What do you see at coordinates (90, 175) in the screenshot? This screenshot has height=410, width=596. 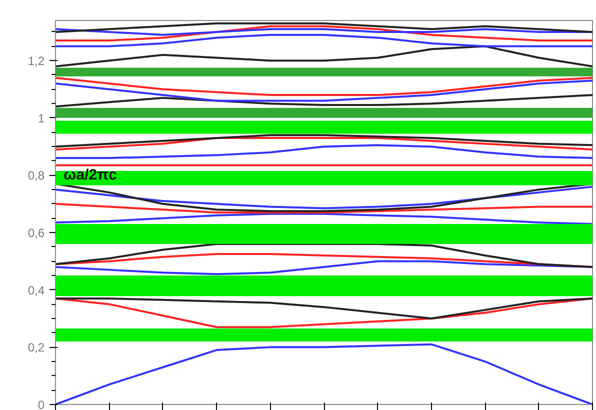 I see `y-axis-title: ωa/2πc` at bounding box center [90, 175].